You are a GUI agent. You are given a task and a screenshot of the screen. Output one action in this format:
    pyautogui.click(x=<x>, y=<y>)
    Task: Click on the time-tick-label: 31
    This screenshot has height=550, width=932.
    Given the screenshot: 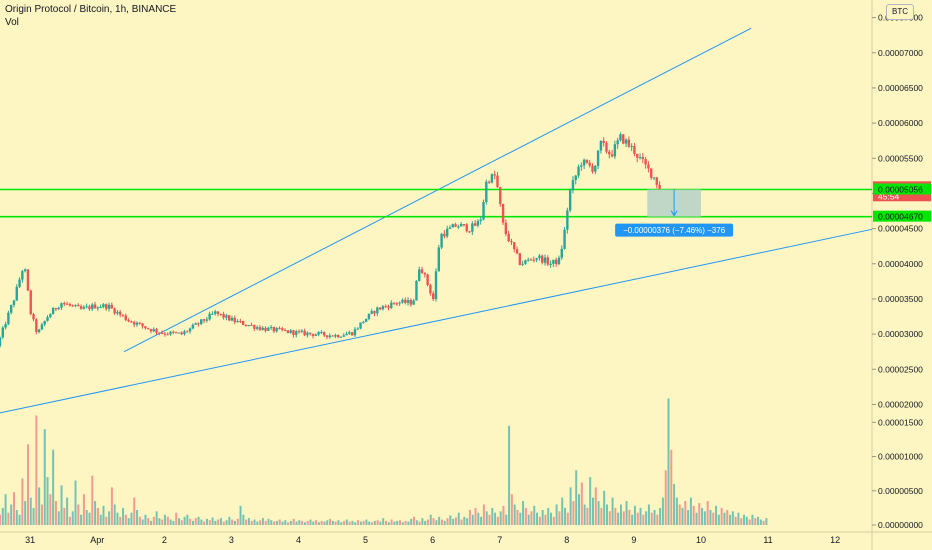 What is the action you would take?
    pyautogui.click(x=30, y=540)
    